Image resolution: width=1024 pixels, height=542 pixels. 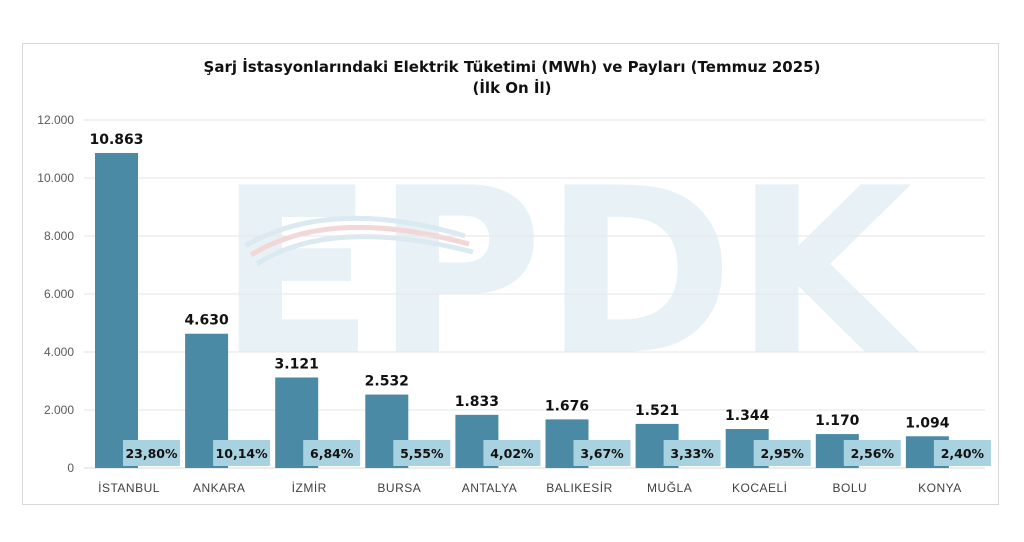 I want to click on x-category-label: İZMİR, so click(x=309, y=488).